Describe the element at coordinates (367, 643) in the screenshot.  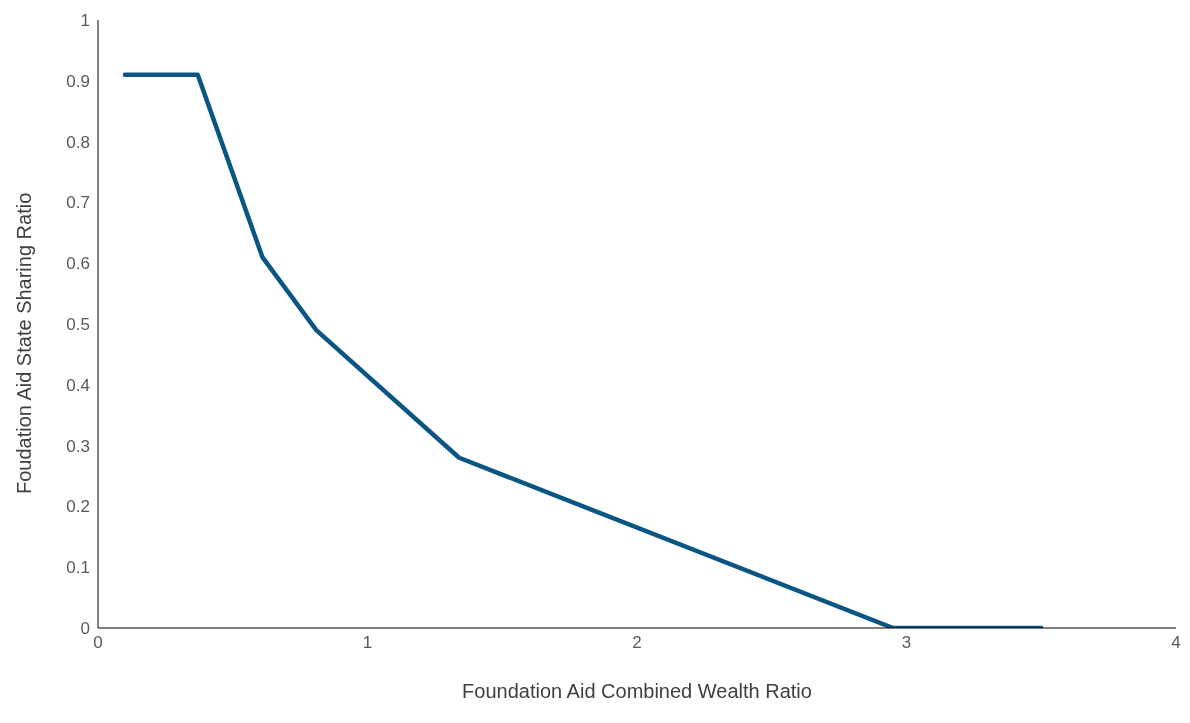
I see `x-tick-label: 1` at that location.